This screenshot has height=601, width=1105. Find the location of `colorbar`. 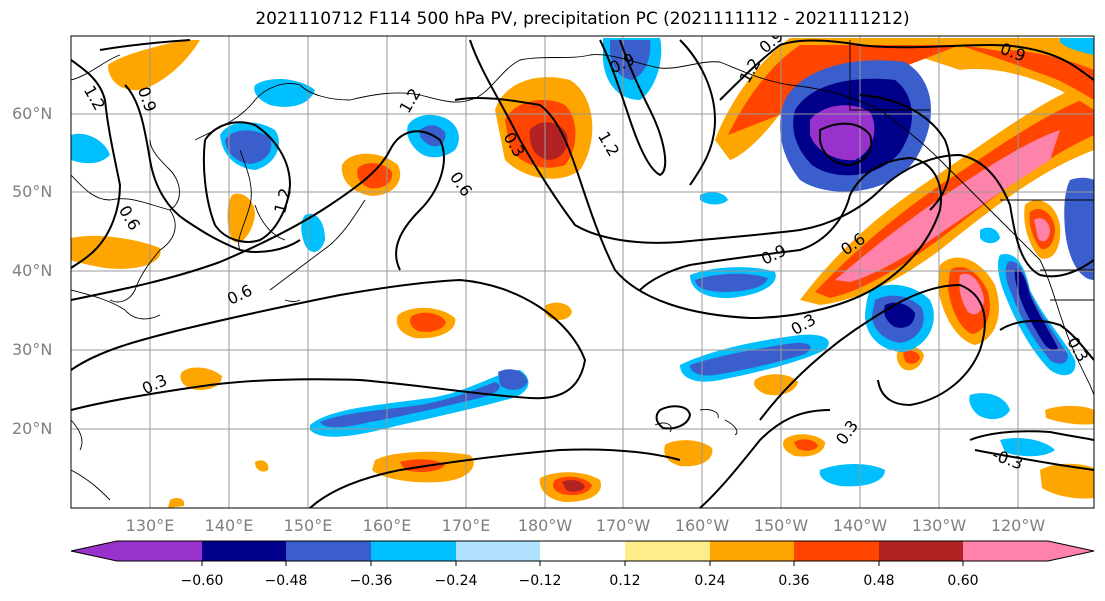

colorbar is located at coordinates (582, 553).